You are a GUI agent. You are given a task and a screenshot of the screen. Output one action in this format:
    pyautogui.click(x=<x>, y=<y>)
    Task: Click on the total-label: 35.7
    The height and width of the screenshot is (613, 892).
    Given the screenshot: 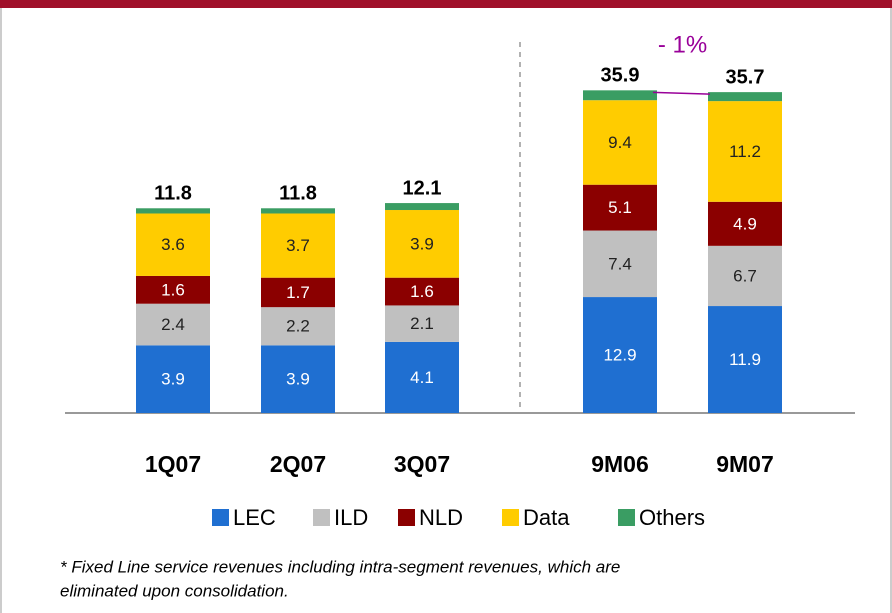 What is the action you would take?
    pyautogui.click(x=745, y=77)
    